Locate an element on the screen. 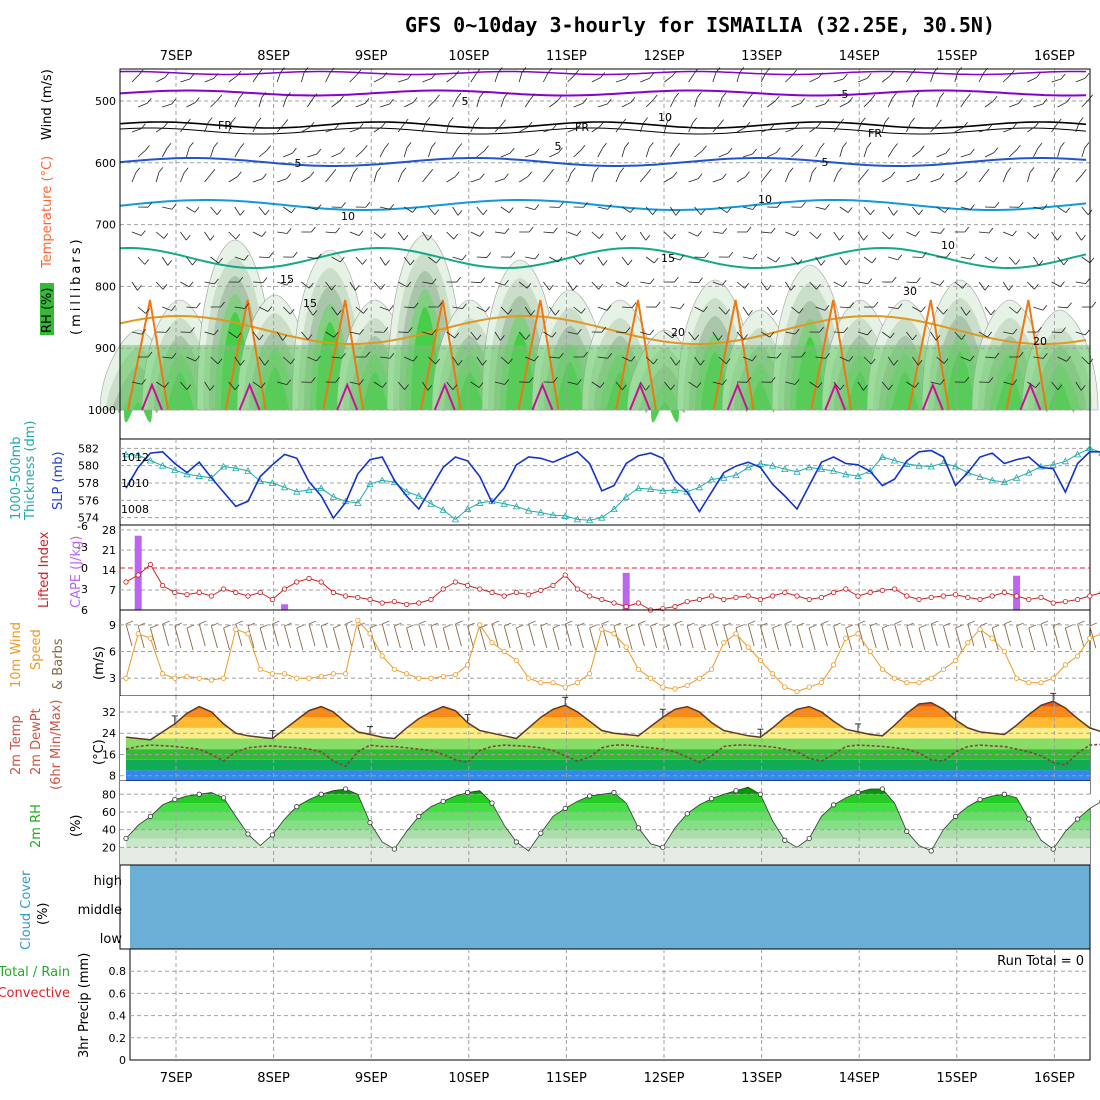  tick-label: 576 is located at coordinates (88, 500).